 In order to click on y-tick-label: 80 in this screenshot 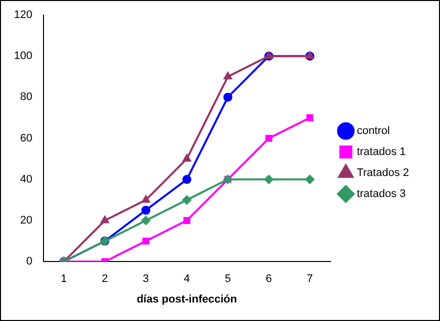, I will do `click(26, 97)`.